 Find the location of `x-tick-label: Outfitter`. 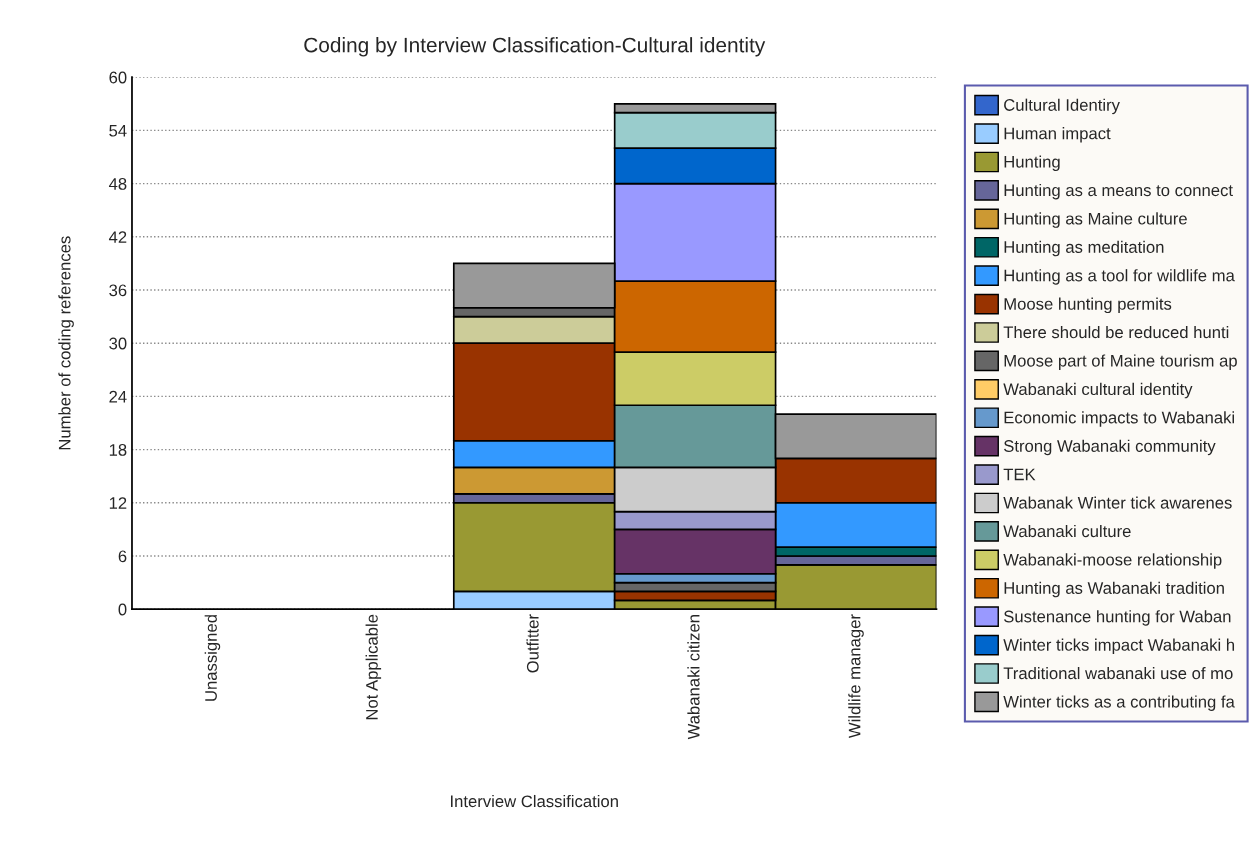

x-tick-label: Outfitter is located at coordinates (532, 643).